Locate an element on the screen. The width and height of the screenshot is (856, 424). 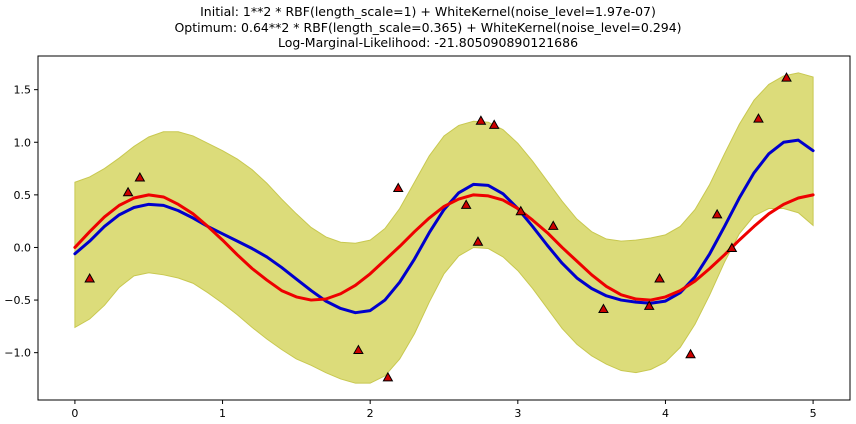
y-tick-label: 1.5 is located at coordinates (23, 90).